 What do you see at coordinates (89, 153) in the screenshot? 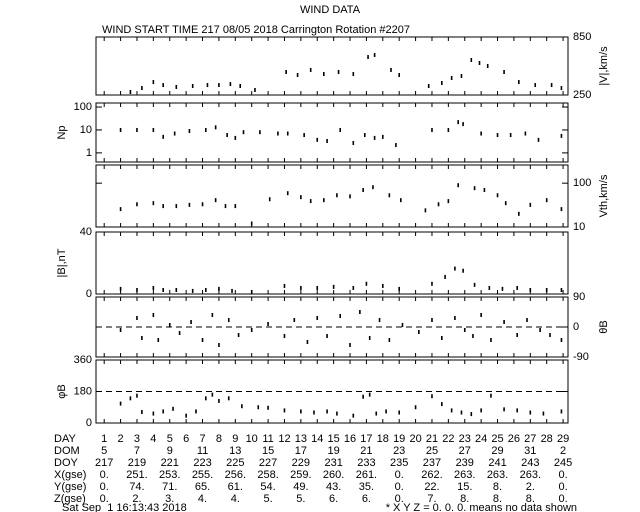
I see `y-tick-label: 1` at bounding box center [89, 153].